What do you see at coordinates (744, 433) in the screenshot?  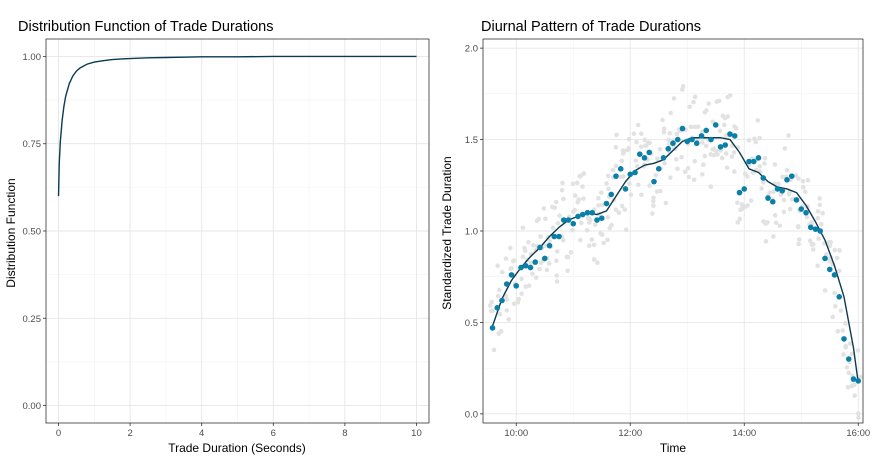 I see `diurnal-x-tick-label: 14:00` at bounding box center [744, 433].